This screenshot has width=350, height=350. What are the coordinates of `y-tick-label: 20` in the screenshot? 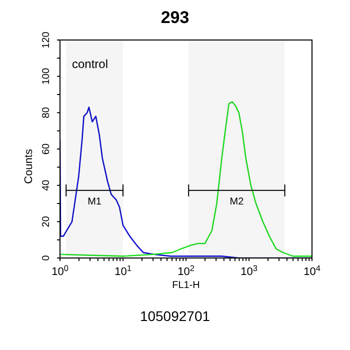 It's located at (46, 222).